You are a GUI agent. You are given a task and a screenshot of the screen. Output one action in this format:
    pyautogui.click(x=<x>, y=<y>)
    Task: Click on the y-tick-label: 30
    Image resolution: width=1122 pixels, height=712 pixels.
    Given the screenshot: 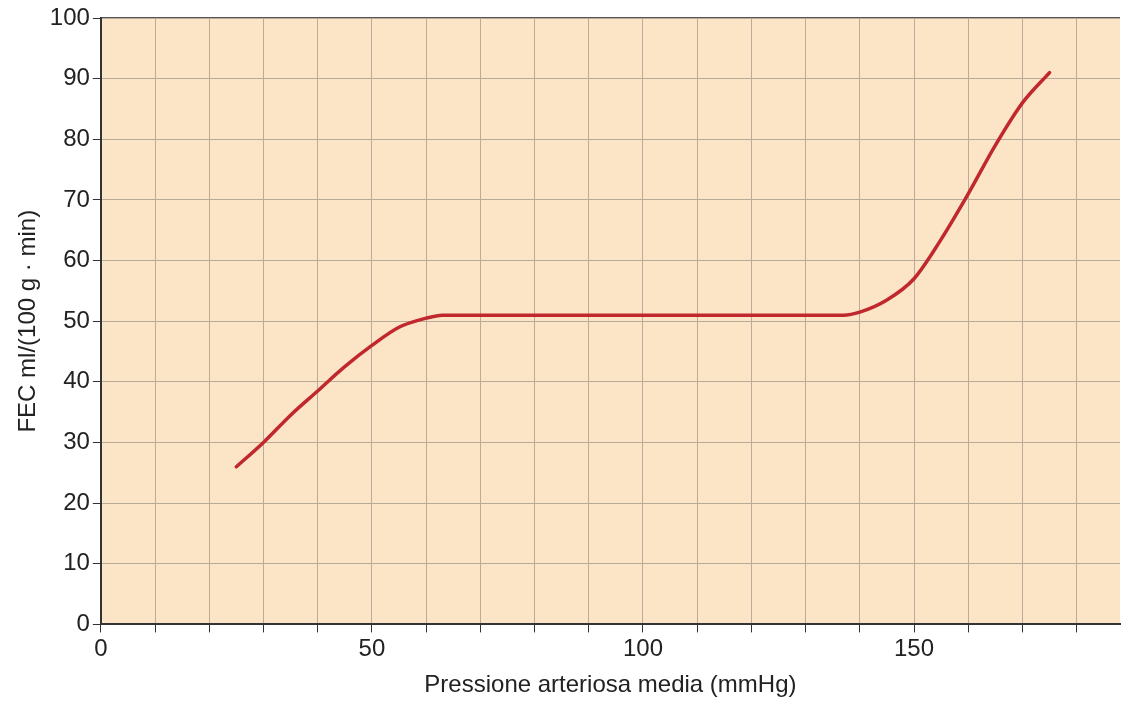 What is the action you would take?
    pyautogui.click(x=76, y=441)
    